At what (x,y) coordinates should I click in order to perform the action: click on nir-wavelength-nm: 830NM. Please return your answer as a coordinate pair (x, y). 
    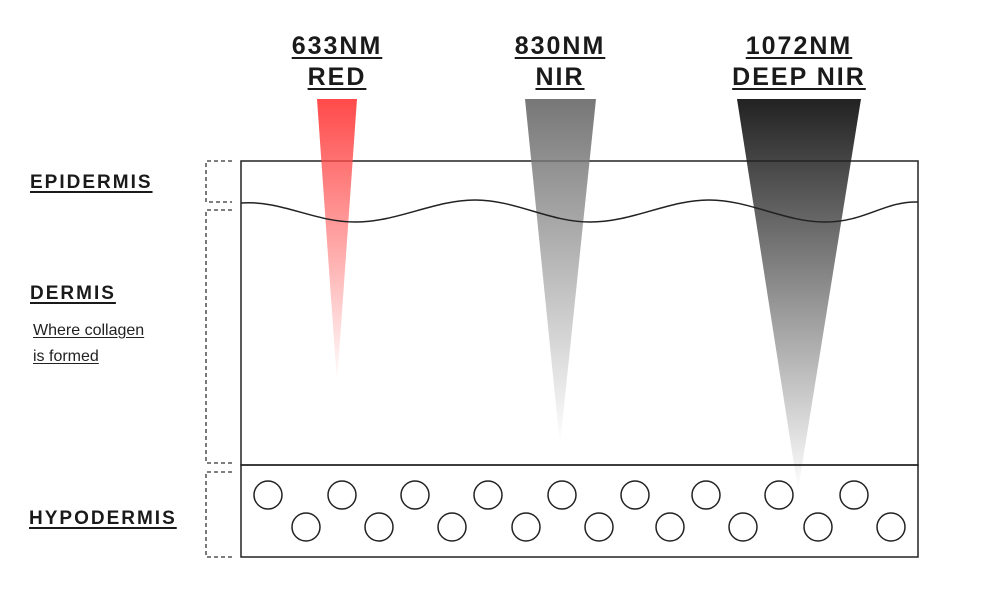
    Looking at the image, I should click on (560, 46).